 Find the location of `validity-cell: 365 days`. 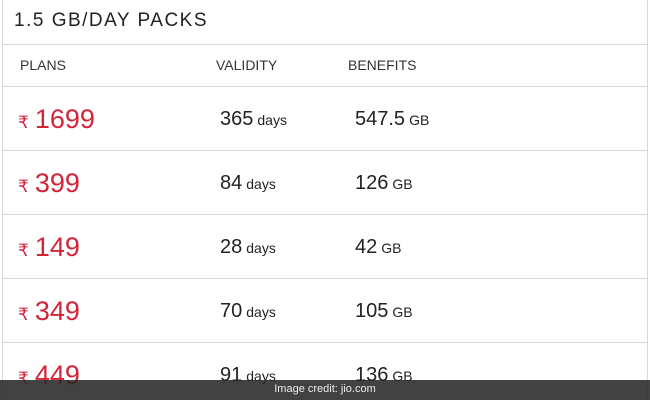

validity-cell: 365 days is located at coordinates (253, 120).